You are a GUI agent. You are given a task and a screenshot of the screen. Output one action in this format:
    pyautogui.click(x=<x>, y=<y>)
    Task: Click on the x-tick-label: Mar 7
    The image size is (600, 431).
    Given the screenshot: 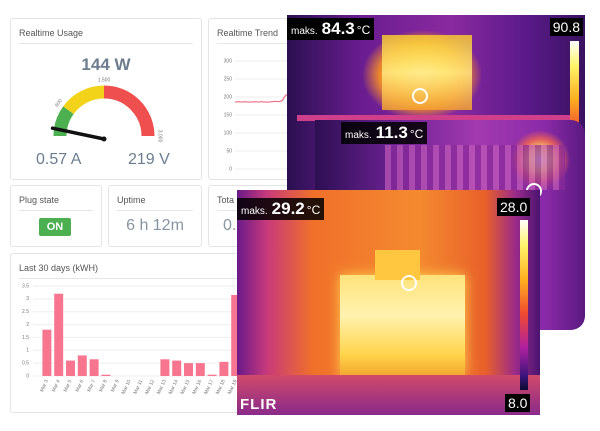 What is the action you would take?
    pyautogui.click(x=91, y=386)
    